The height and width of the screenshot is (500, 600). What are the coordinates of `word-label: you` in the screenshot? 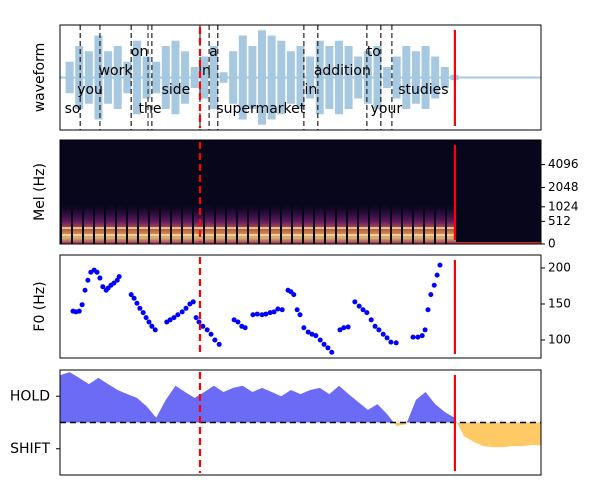 It's located at (90, 90).